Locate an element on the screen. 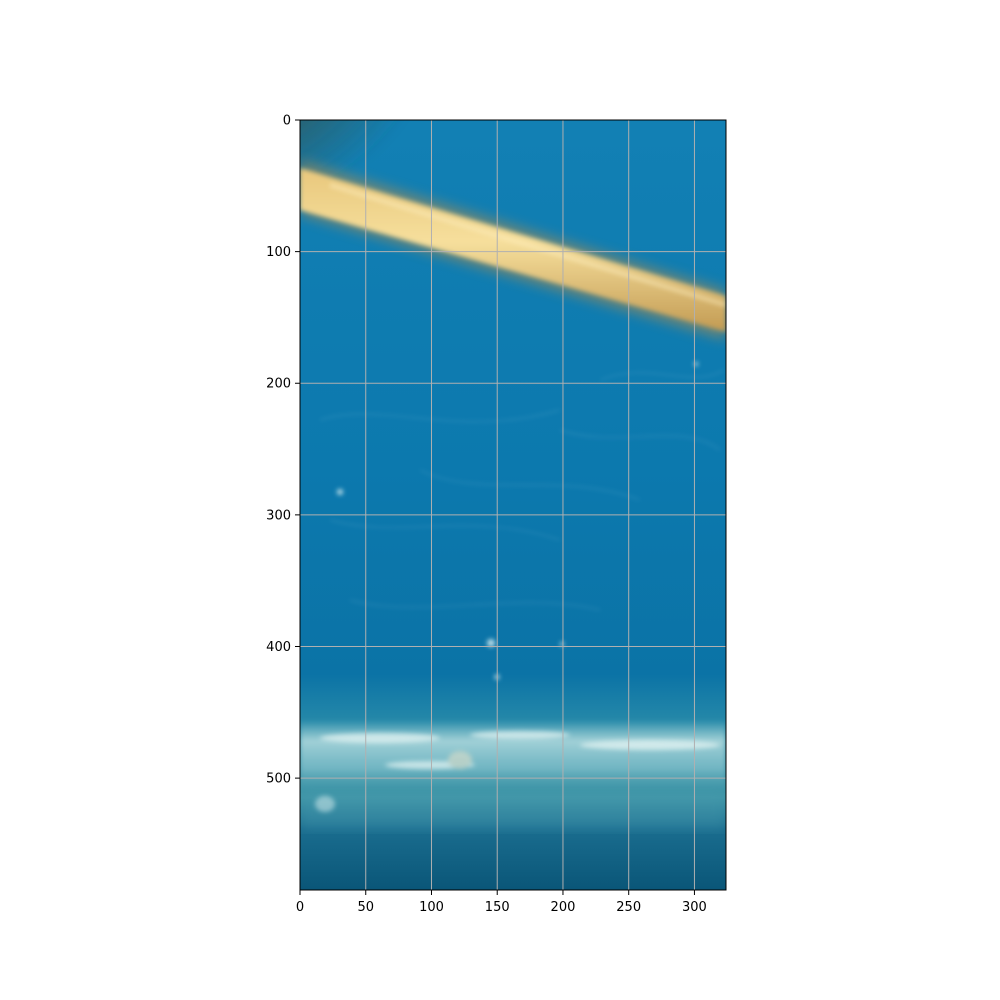 This screenshot has width=1000, height=1000. x-axis: 0 50 100 150 200 250 300 is located at coordinates (501, 902).